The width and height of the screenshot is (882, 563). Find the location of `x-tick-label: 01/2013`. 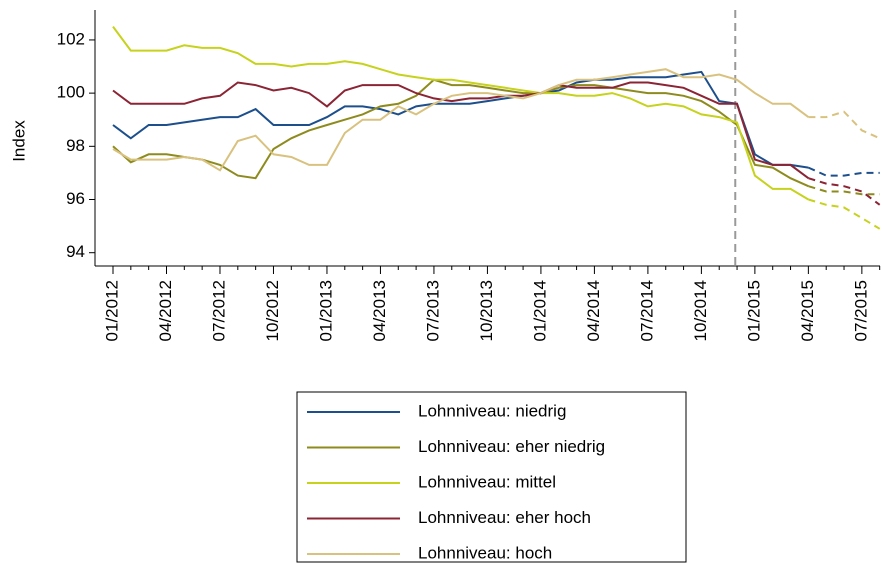

x-tick-label: 01/2013 is located at coordinates (325, 310).